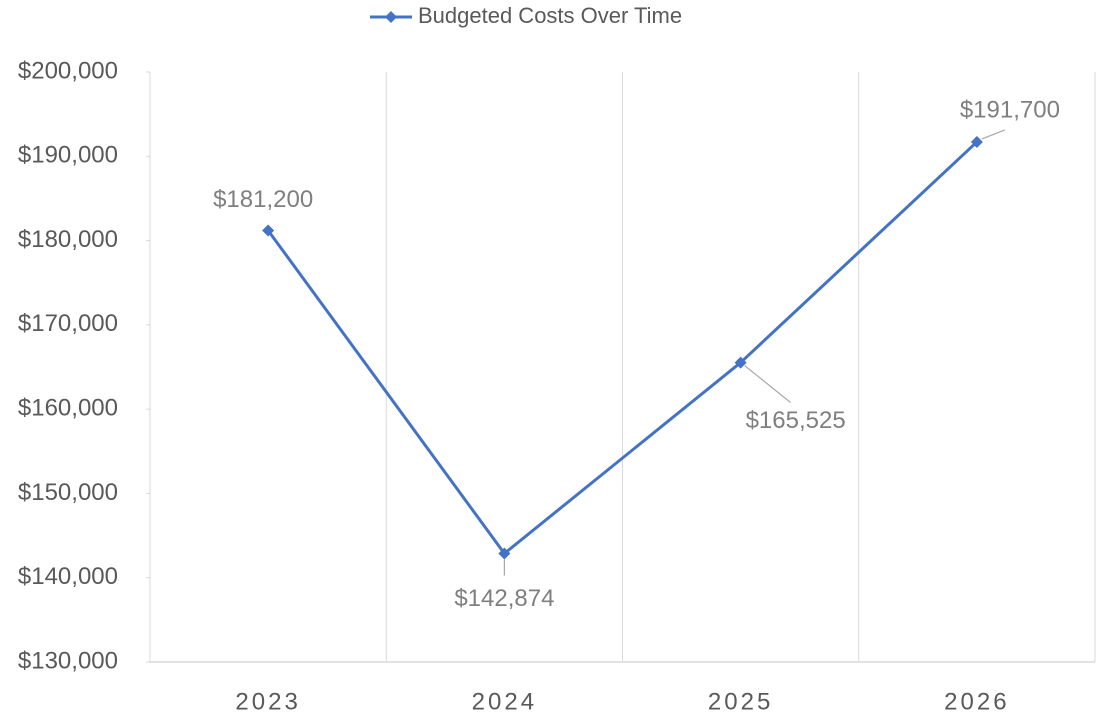  I want to click on y-tick-label: $150,000, so click(68, 492).